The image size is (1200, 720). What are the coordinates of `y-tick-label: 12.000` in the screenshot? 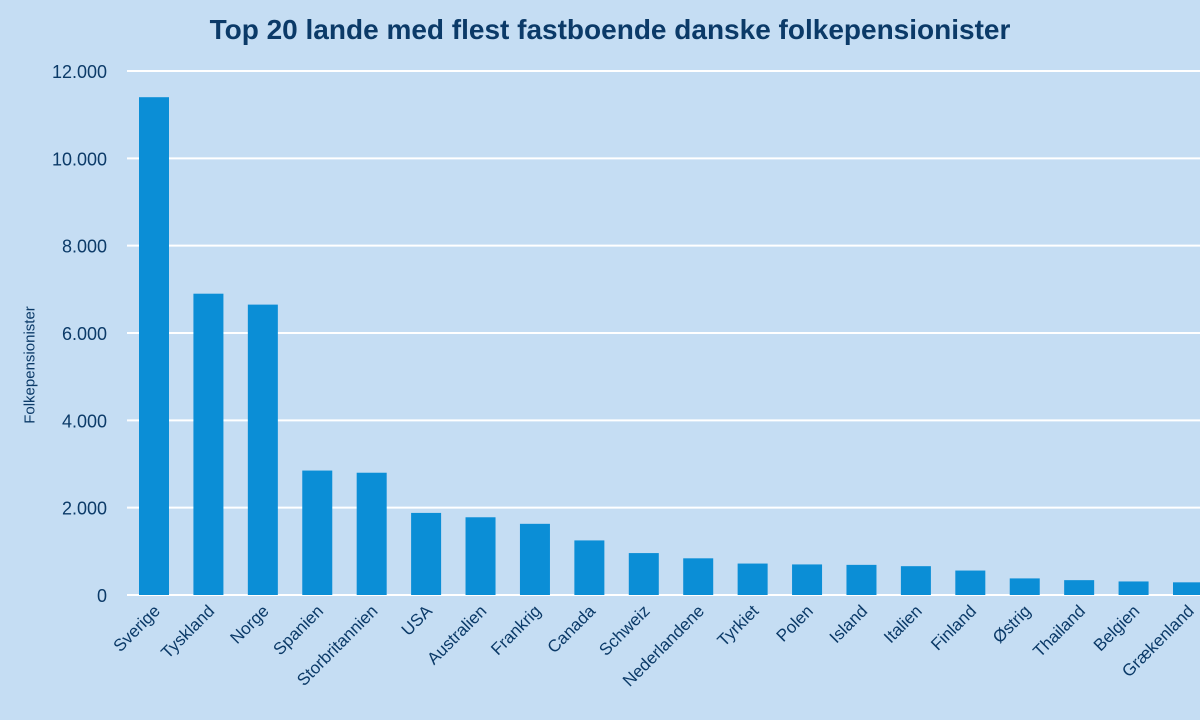 It's located at (79, 72).